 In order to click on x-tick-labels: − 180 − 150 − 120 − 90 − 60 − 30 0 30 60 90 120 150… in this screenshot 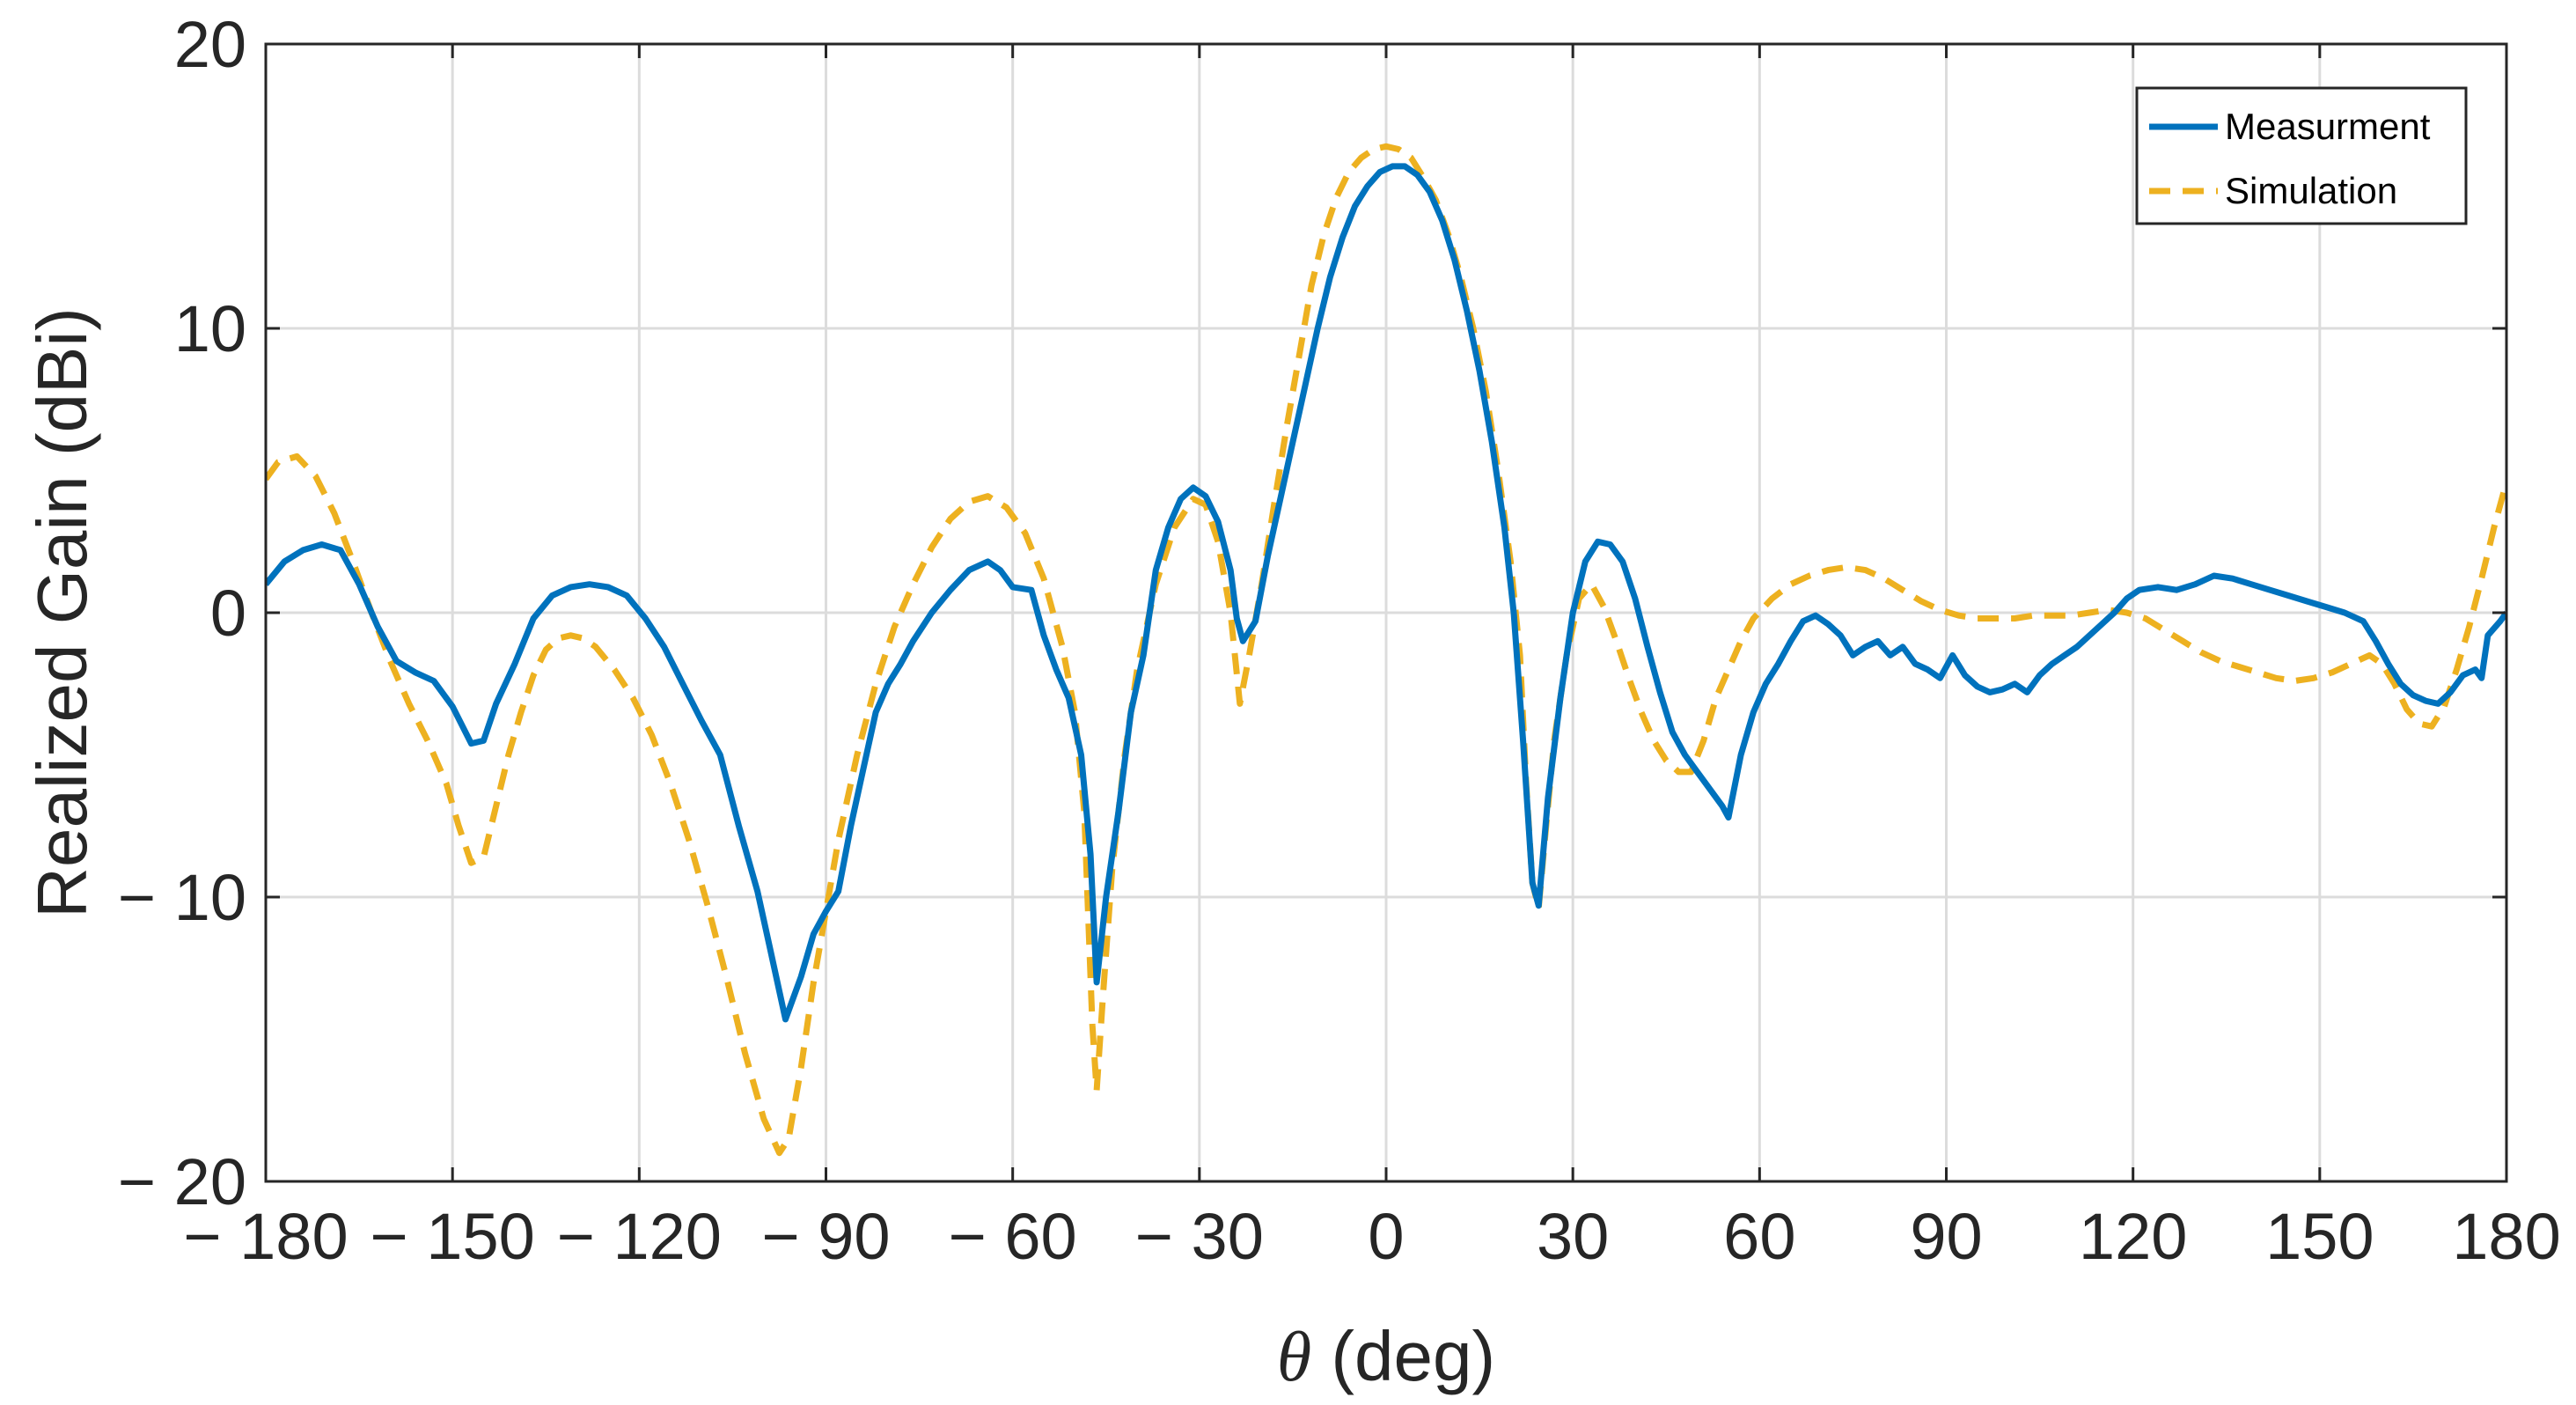, I will do `click(1371, 1236)`.